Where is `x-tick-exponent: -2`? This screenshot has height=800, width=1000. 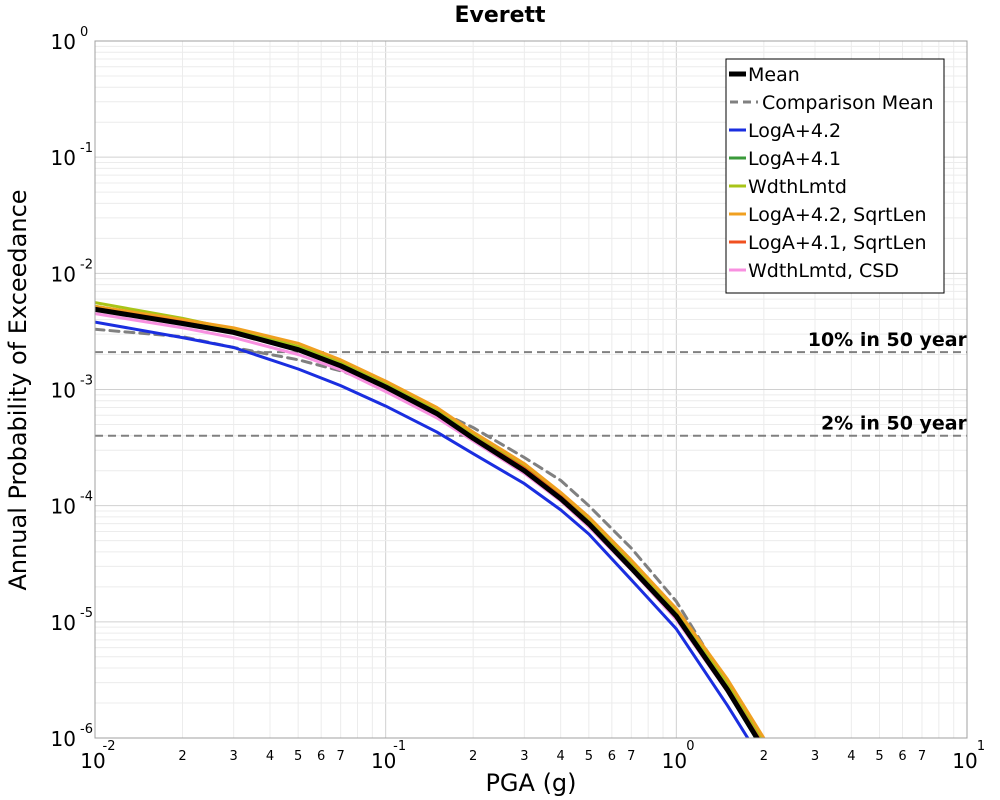
x-tick-exponent: -2 is located at coordinates (109, 746).